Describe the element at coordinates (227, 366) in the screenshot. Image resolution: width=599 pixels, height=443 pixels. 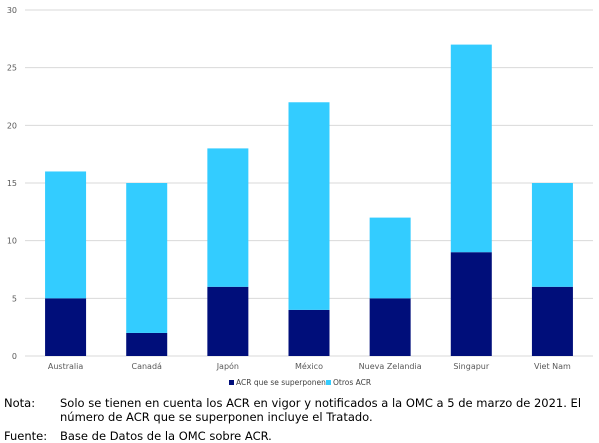
I see `x-tick-label: Japón` at that location.